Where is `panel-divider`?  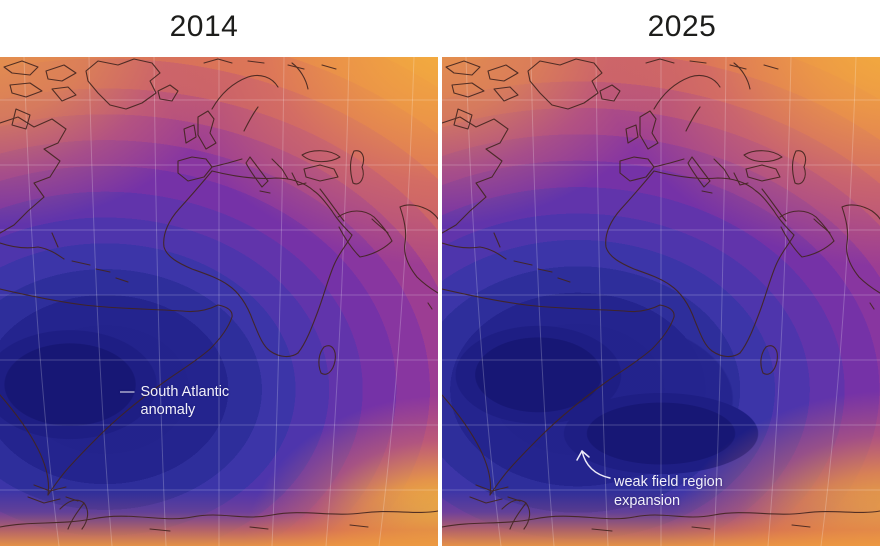
panel-divider is located at coordinates (440, 301).